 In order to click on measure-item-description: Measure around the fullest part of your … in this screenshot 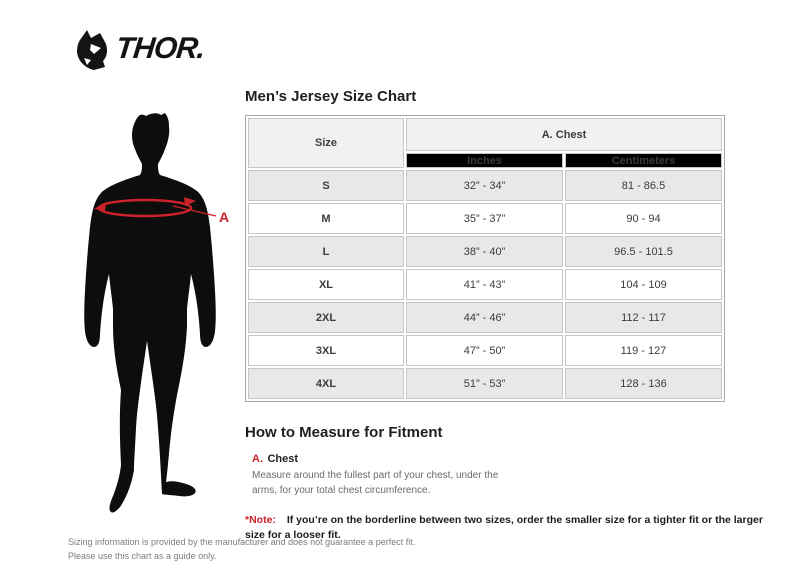, I will do `click(375, 483)`.